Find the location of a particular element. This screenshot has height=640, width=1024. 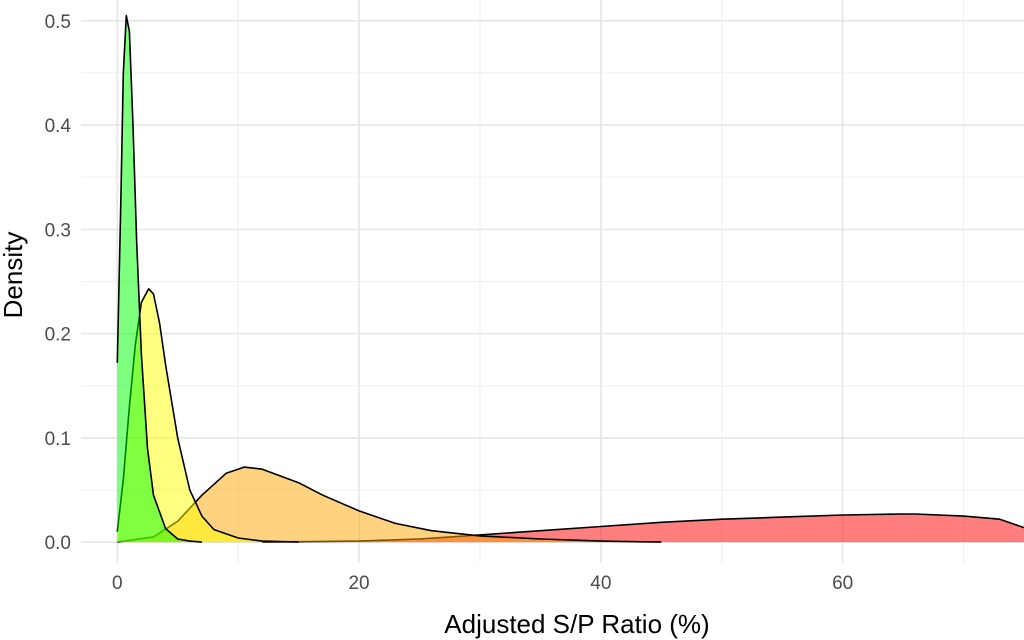

y-tick-label: 0.0 is located at coordinates (58, 543).